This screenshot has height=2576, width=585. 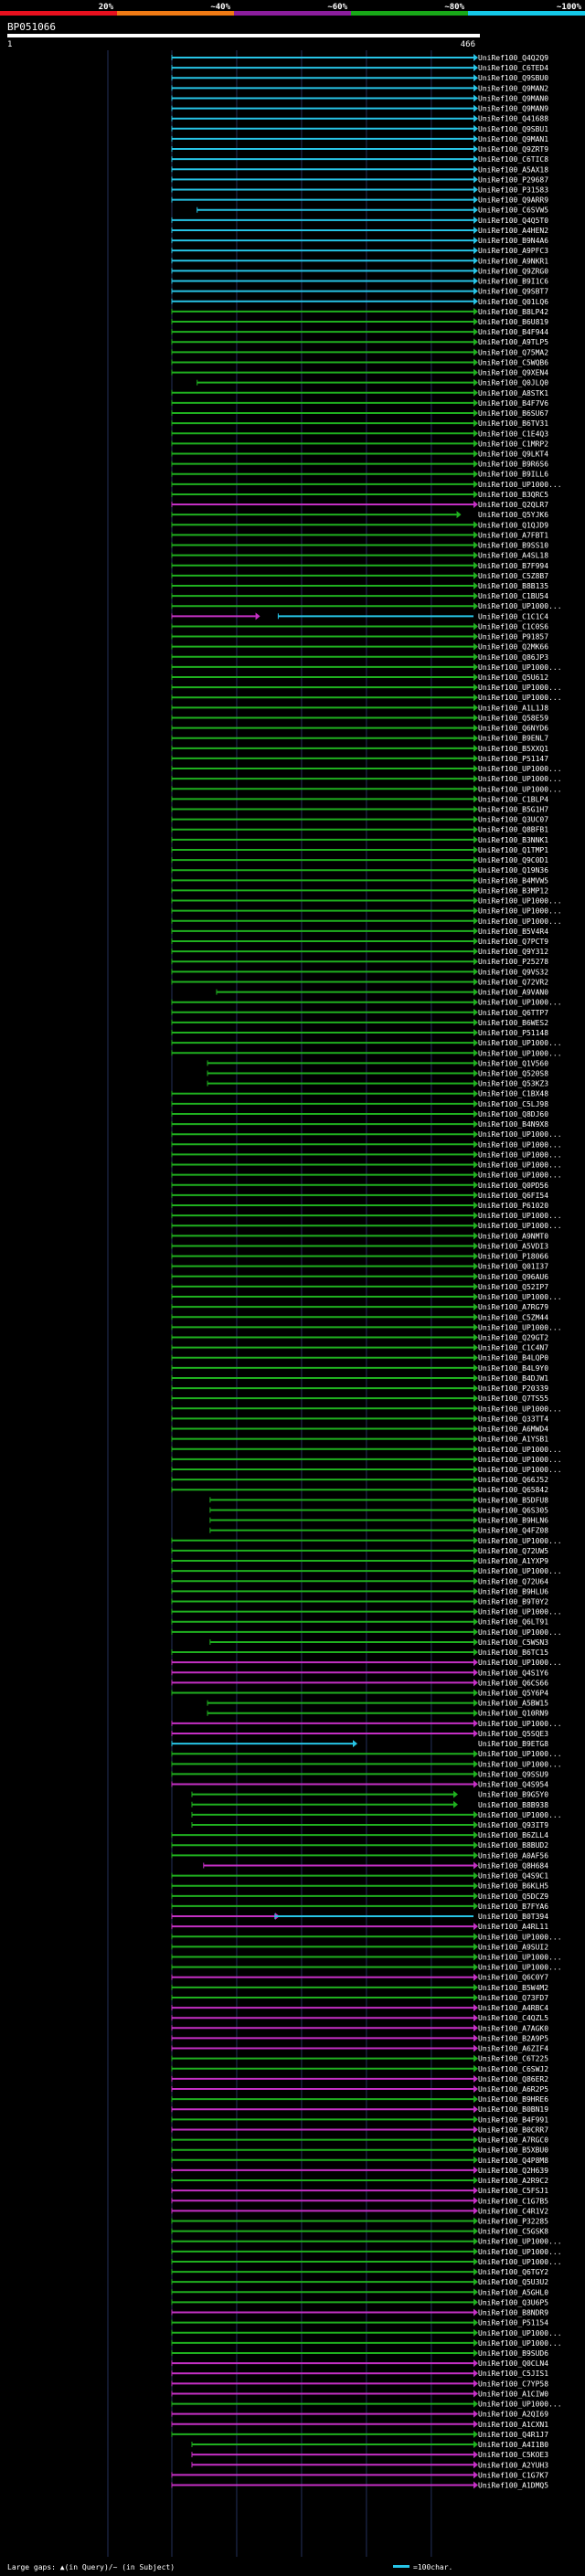 What do you see at coordinates (359, 982) in the screenshot?
I see `hit-row: UniRef100_Q72VR2` at bounding box center [359, 982].